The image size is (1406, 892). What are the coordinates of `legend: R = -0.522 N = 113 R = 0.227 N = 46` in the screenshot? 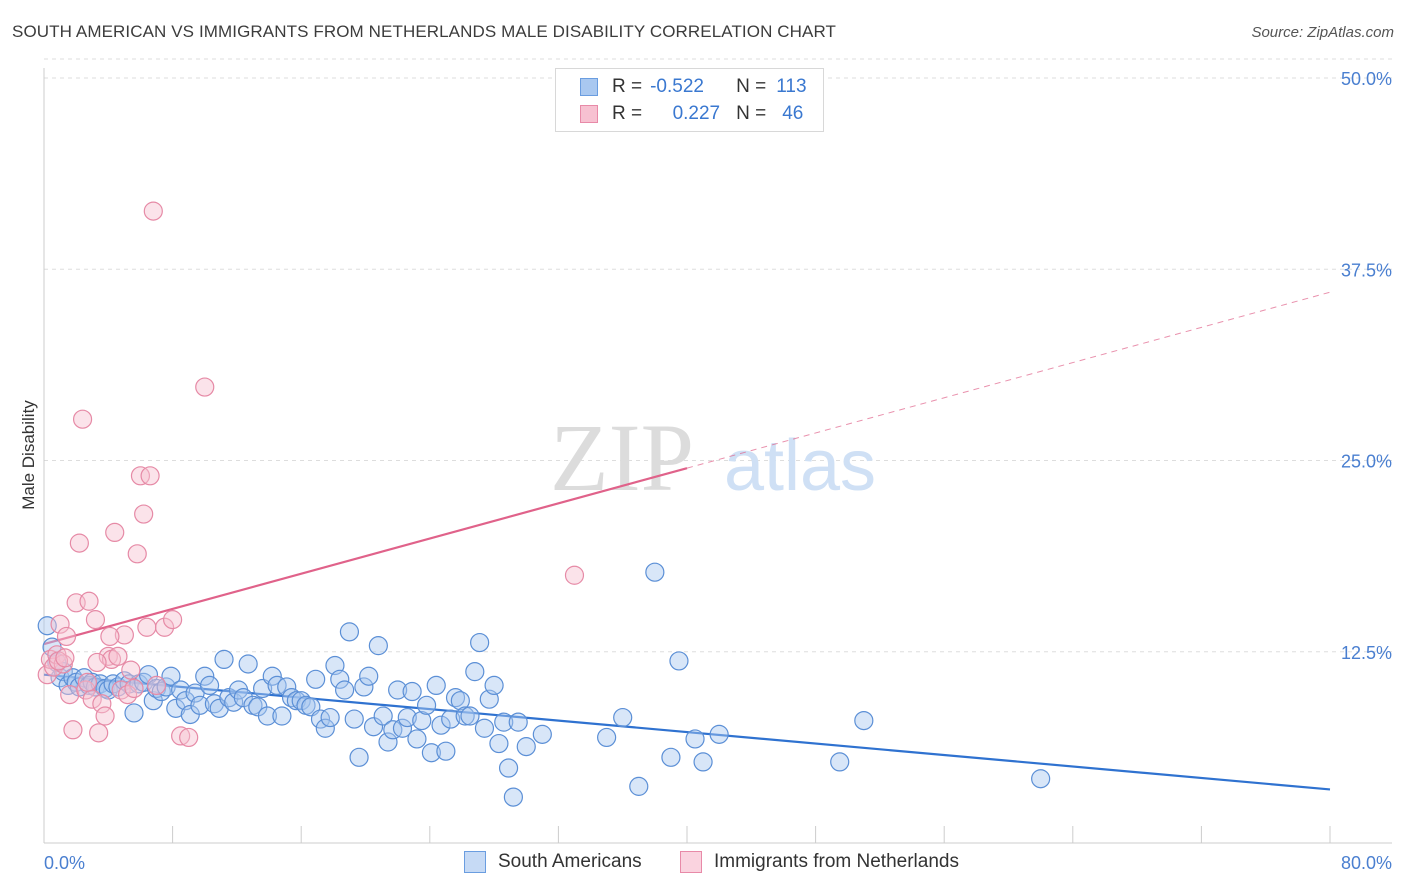 It's located at (689, 100).